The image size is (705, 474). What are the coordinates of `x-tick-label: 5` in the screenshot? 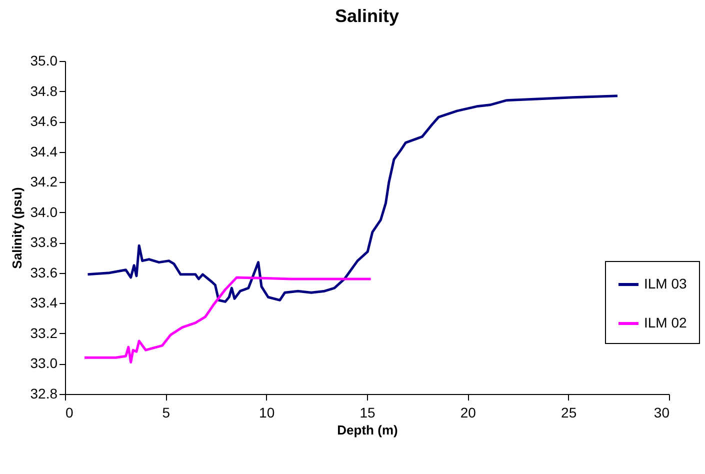 It's located at (166, 412).